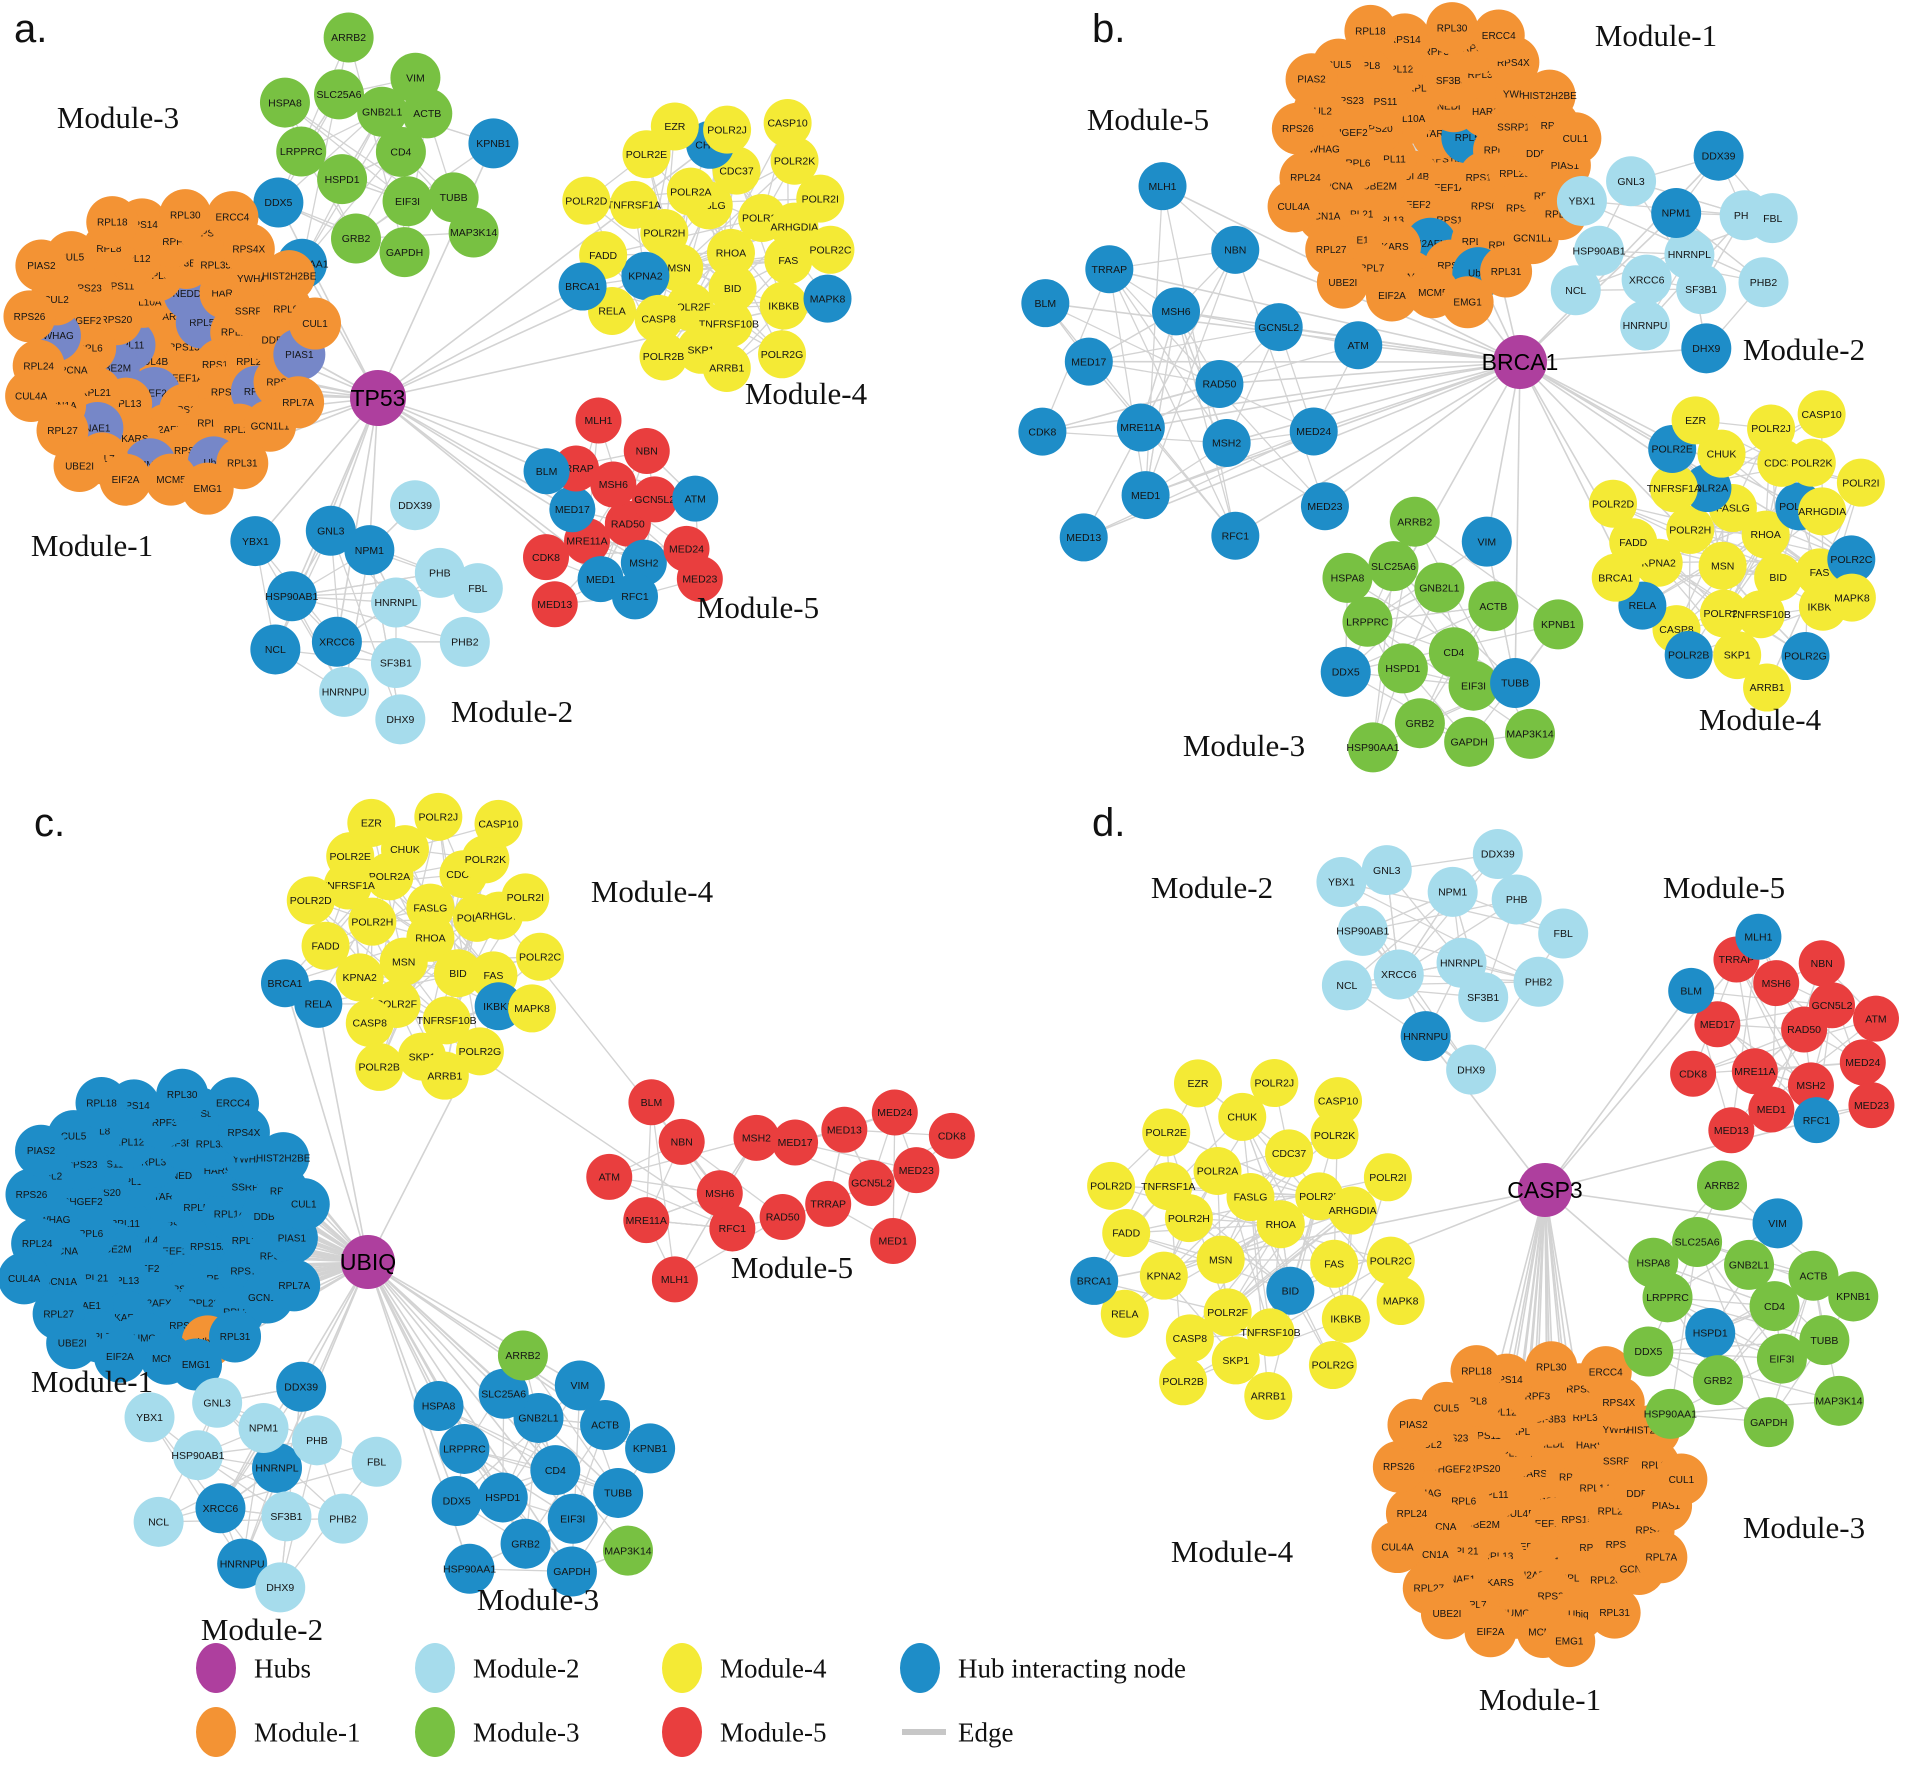 The image size is (1923, 1775). Describe the element at coordinates (663, 357) in the screenshot. I see `node-label-POLR2B: POLR2B` at that location.